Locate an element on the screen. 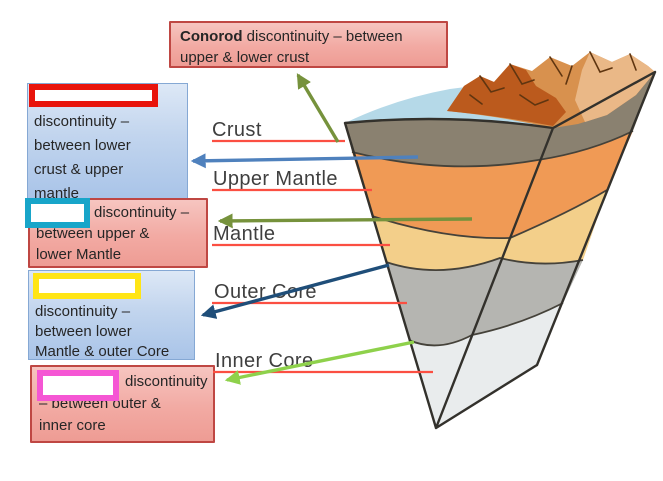 This screenshot has width=663, height=481. callout-text: crust & upper is located at coordinates (79, 169).